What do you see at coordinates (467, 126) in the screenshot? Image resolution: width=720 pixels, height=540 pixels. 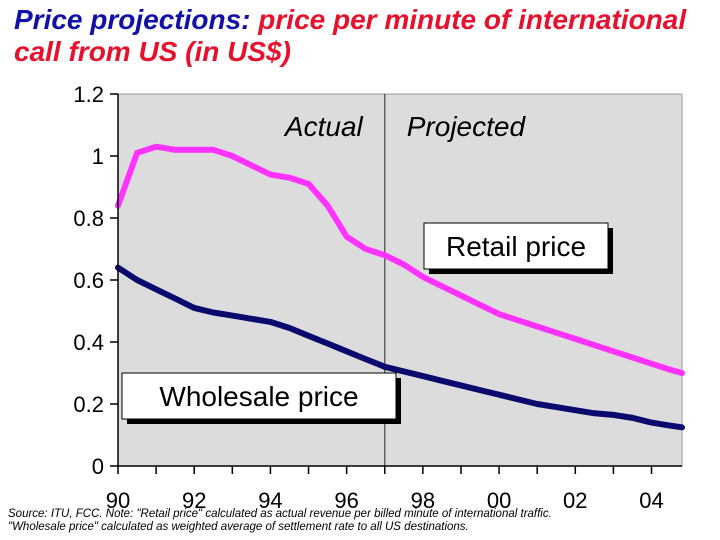 I see `region-label-projected: Projected` at bounding box center [467, 126].